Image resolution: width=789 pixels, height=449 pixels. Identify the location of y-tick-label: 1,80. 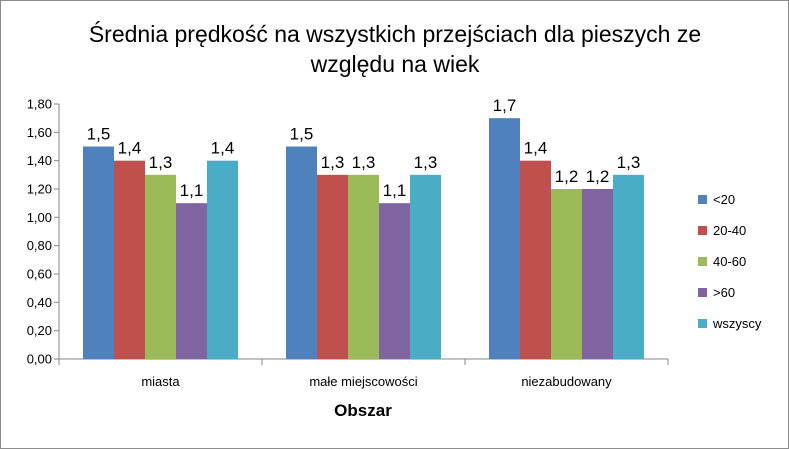
(39, 104).